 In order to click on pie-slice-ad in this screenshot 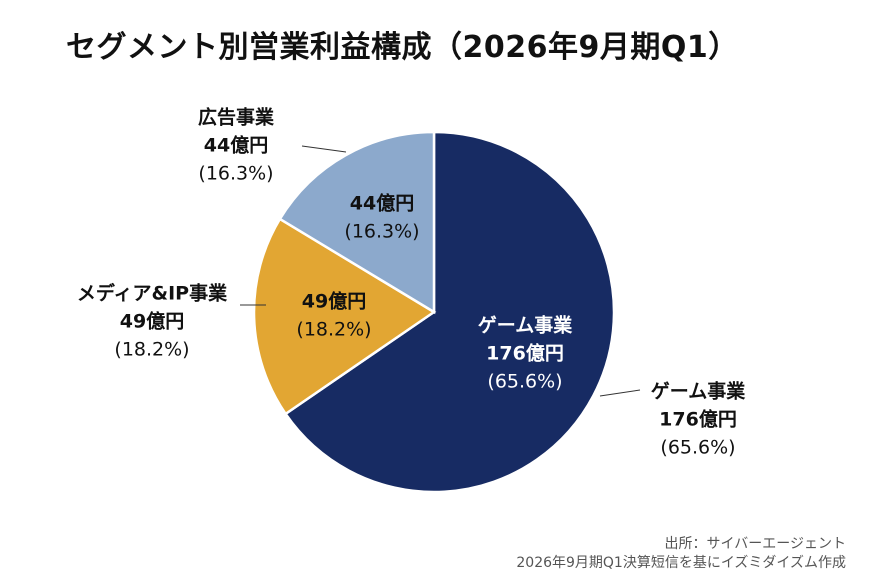, I will do `click(357, 222)`.